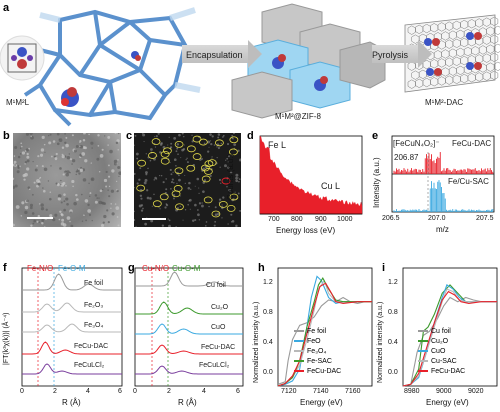  I want to click on f-series-label: Fe₃O₄, so click(94, 325).